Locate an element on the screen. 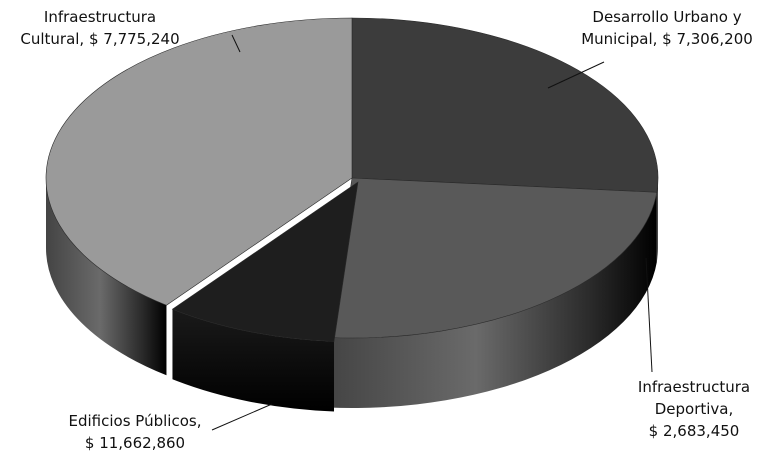 The height and width of the screenshot is (456, 774). slice-label-infraestructura-cultural: Infraestructura Cultural, $ 7,775,240 is located at coordinates (100, 28).